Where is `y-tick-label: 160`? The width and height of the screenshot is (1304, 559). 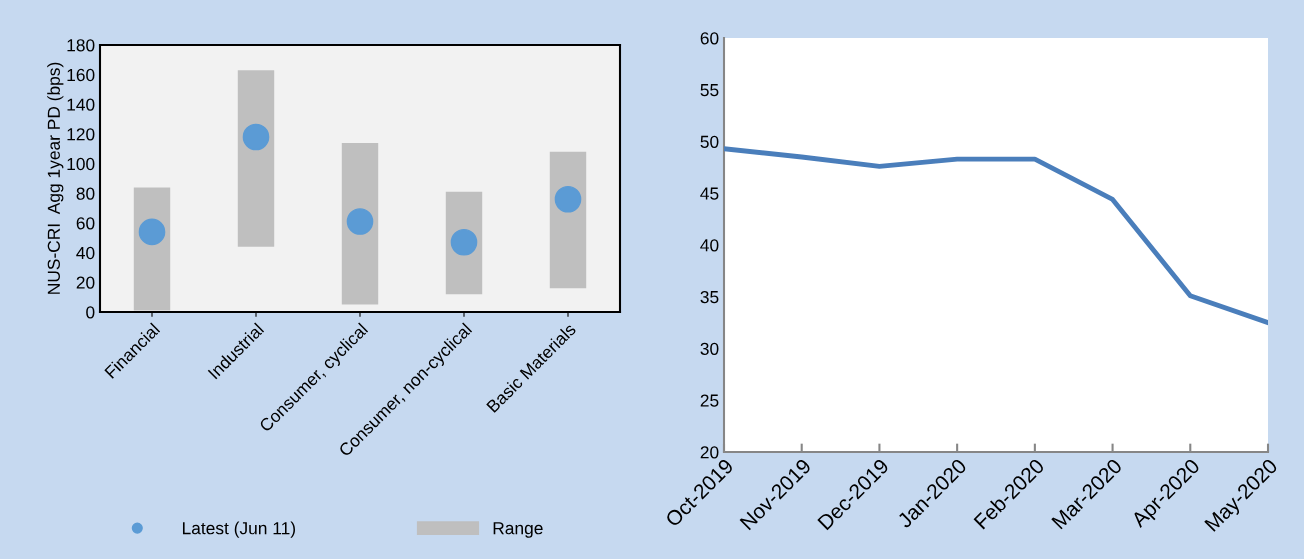
y-tick-label: 160 is located at coordinates (81, 75).